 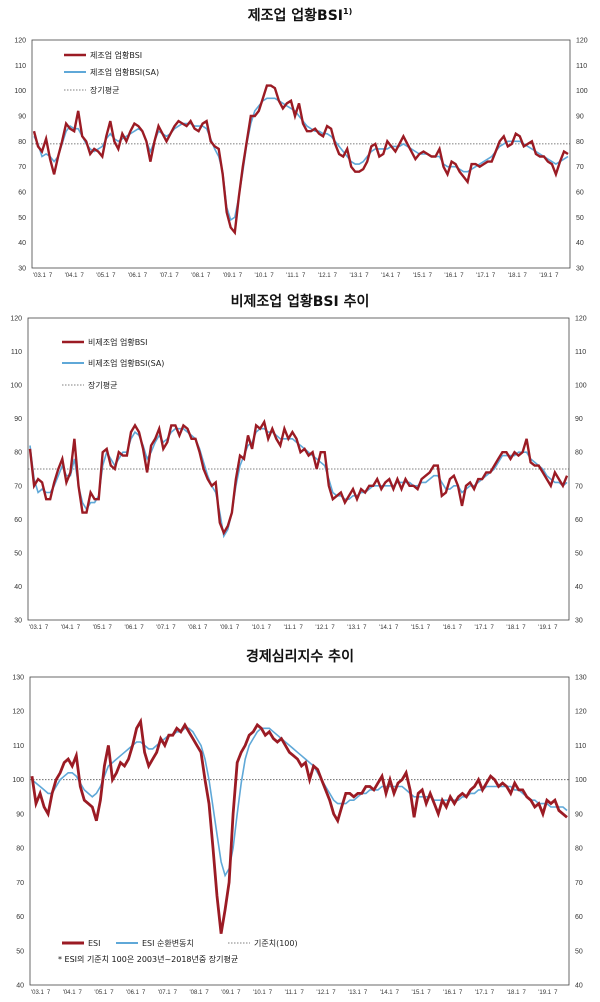 What do you see at coordinates (581, 319) in the screenshot?
I see `chart2-y-tick-right: 120` at bounding box center [581, 319].